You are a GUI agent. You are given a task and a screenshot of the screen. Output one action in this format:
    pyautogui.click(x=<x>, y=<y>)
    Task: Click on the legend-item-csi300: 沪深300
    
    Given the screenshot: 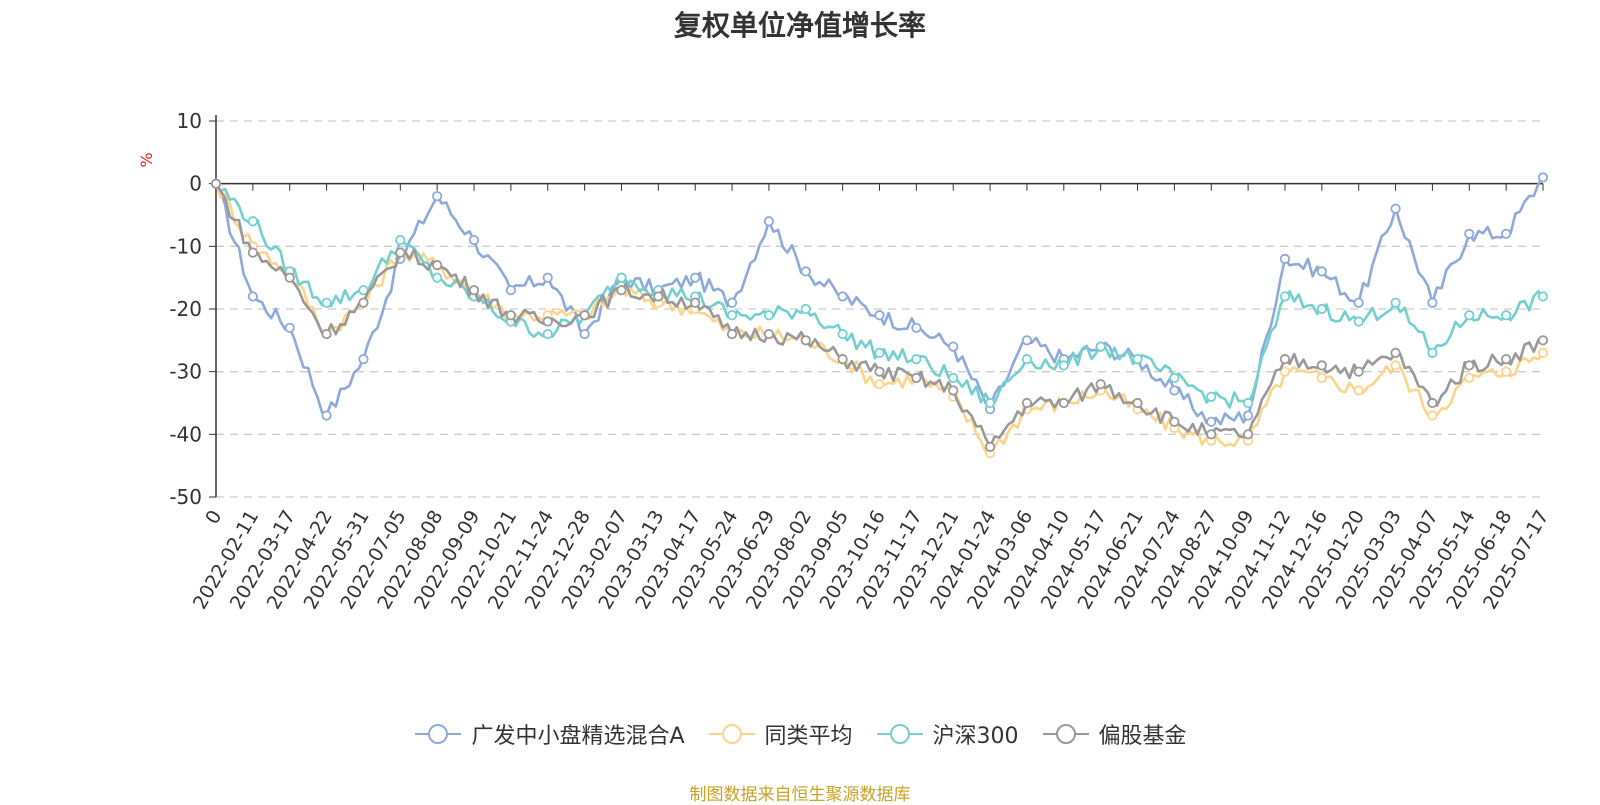 What is the action you would take?
    pyautogui.click(x=947, y=734)
    